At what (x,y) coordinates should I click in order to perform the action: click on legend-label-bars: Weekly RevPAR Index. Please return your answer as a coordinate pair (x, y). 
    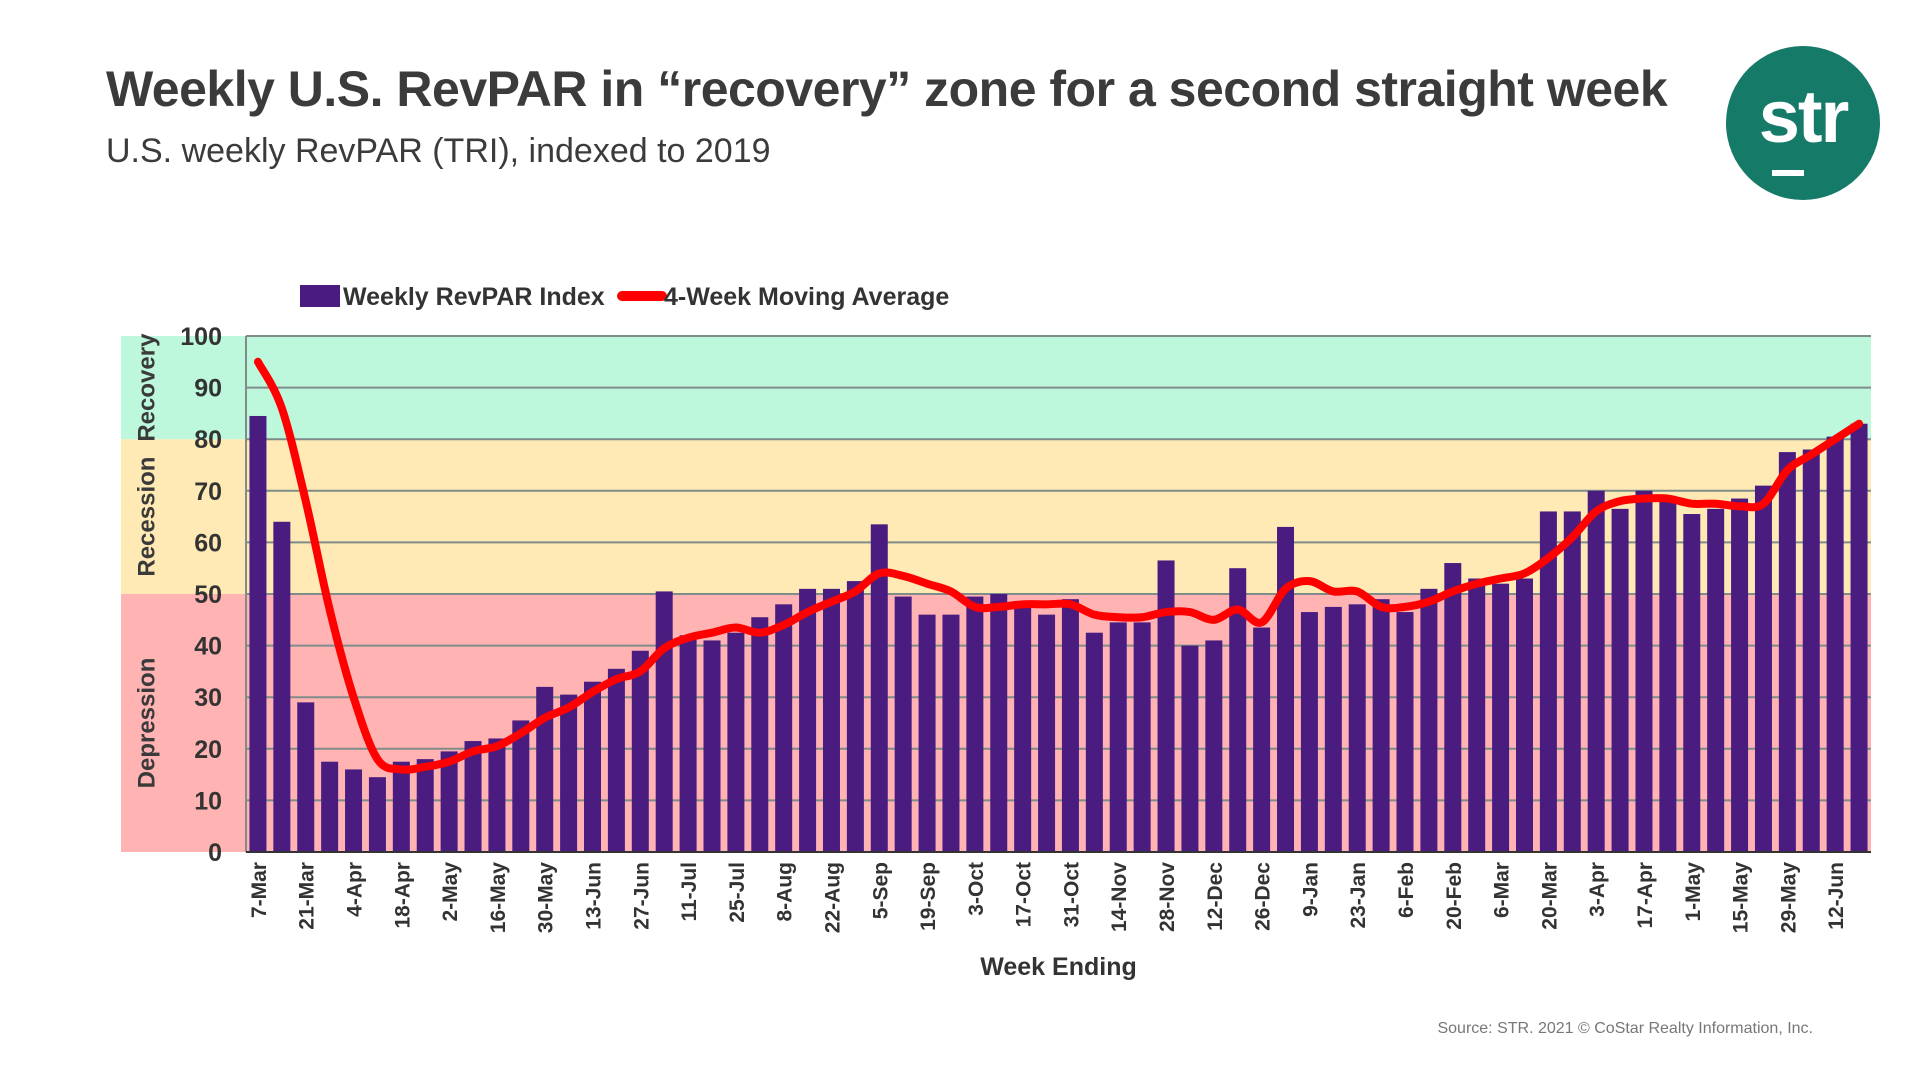
    Looking at the image, I should click on (474, 297).